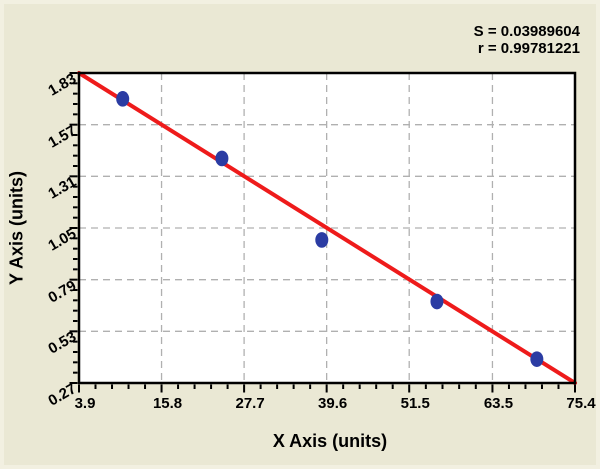 The width and height of the screenshot is (600, 469). I want to click on x-tick-label: 15.8, so click(167, 403).